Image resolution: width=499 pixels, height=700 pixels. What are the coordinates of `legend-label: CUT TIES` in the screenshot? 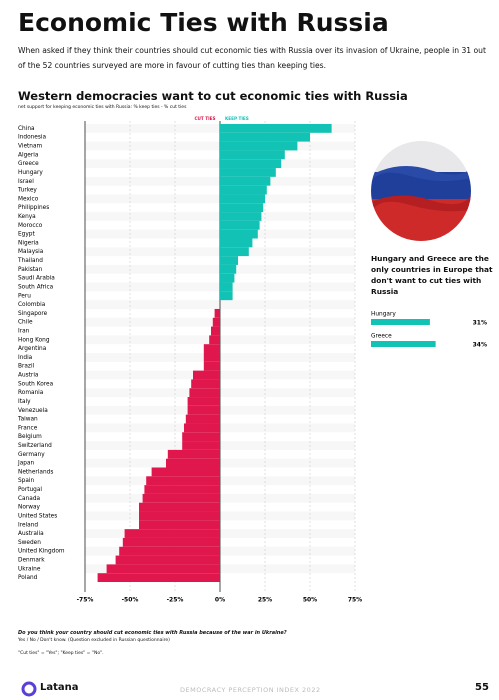 It's located at (204, 118).